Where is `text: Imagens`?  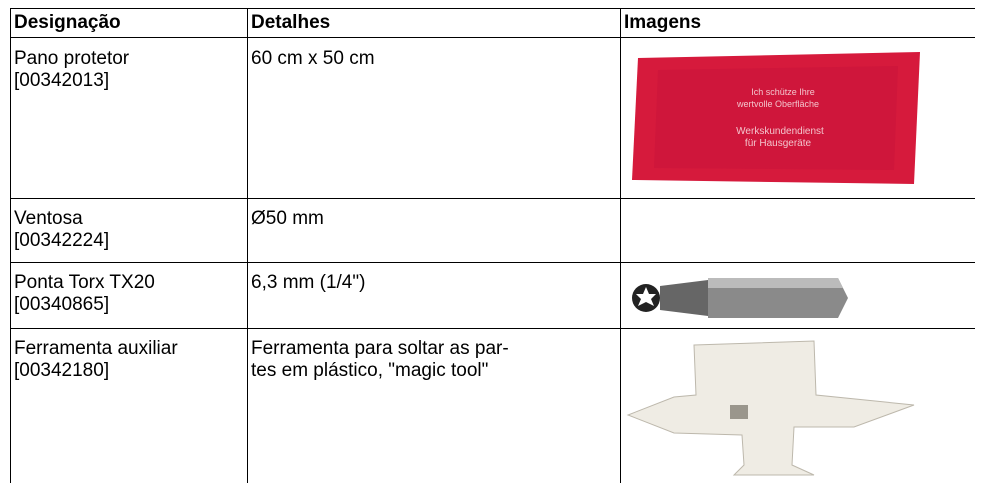 text: Imagens is located at coordinates (663, 22).